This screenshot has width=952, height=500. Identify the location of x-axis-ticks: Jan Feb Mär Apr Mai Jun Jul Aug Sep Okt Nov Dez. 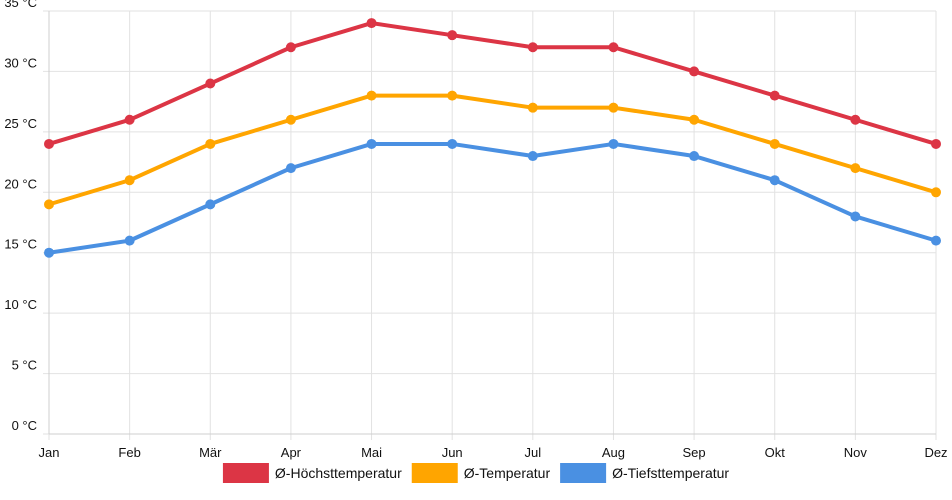
(493, 452).